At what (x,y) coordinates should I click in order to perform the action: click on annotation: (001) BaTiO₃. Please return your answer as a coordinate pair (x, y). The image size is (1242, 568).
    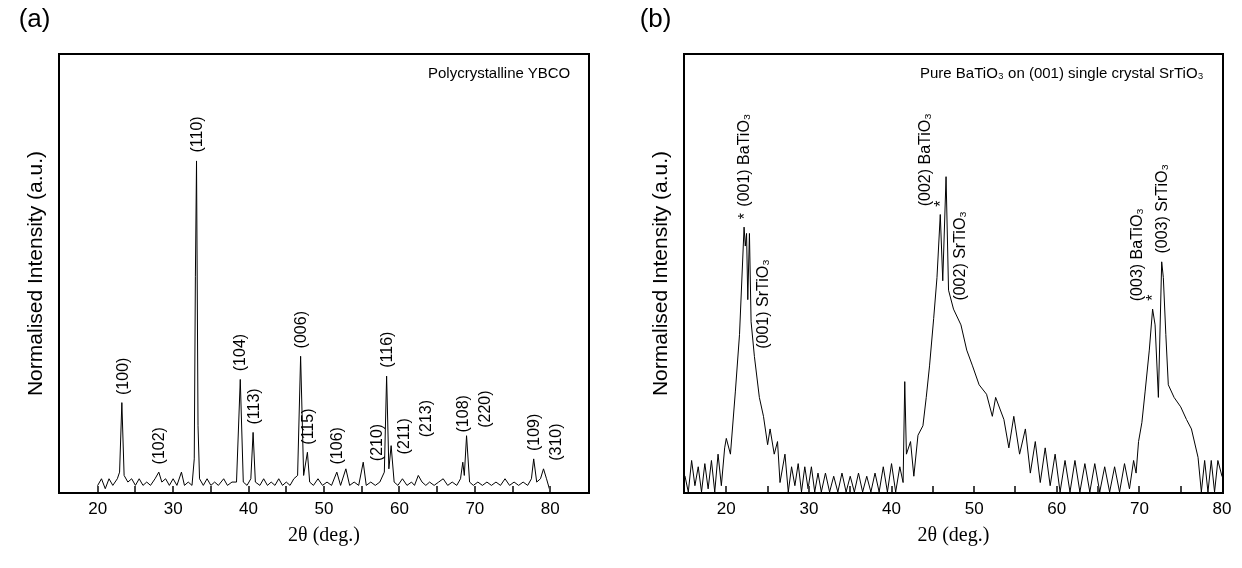
    Looking at the image, I should click on (744, 160).